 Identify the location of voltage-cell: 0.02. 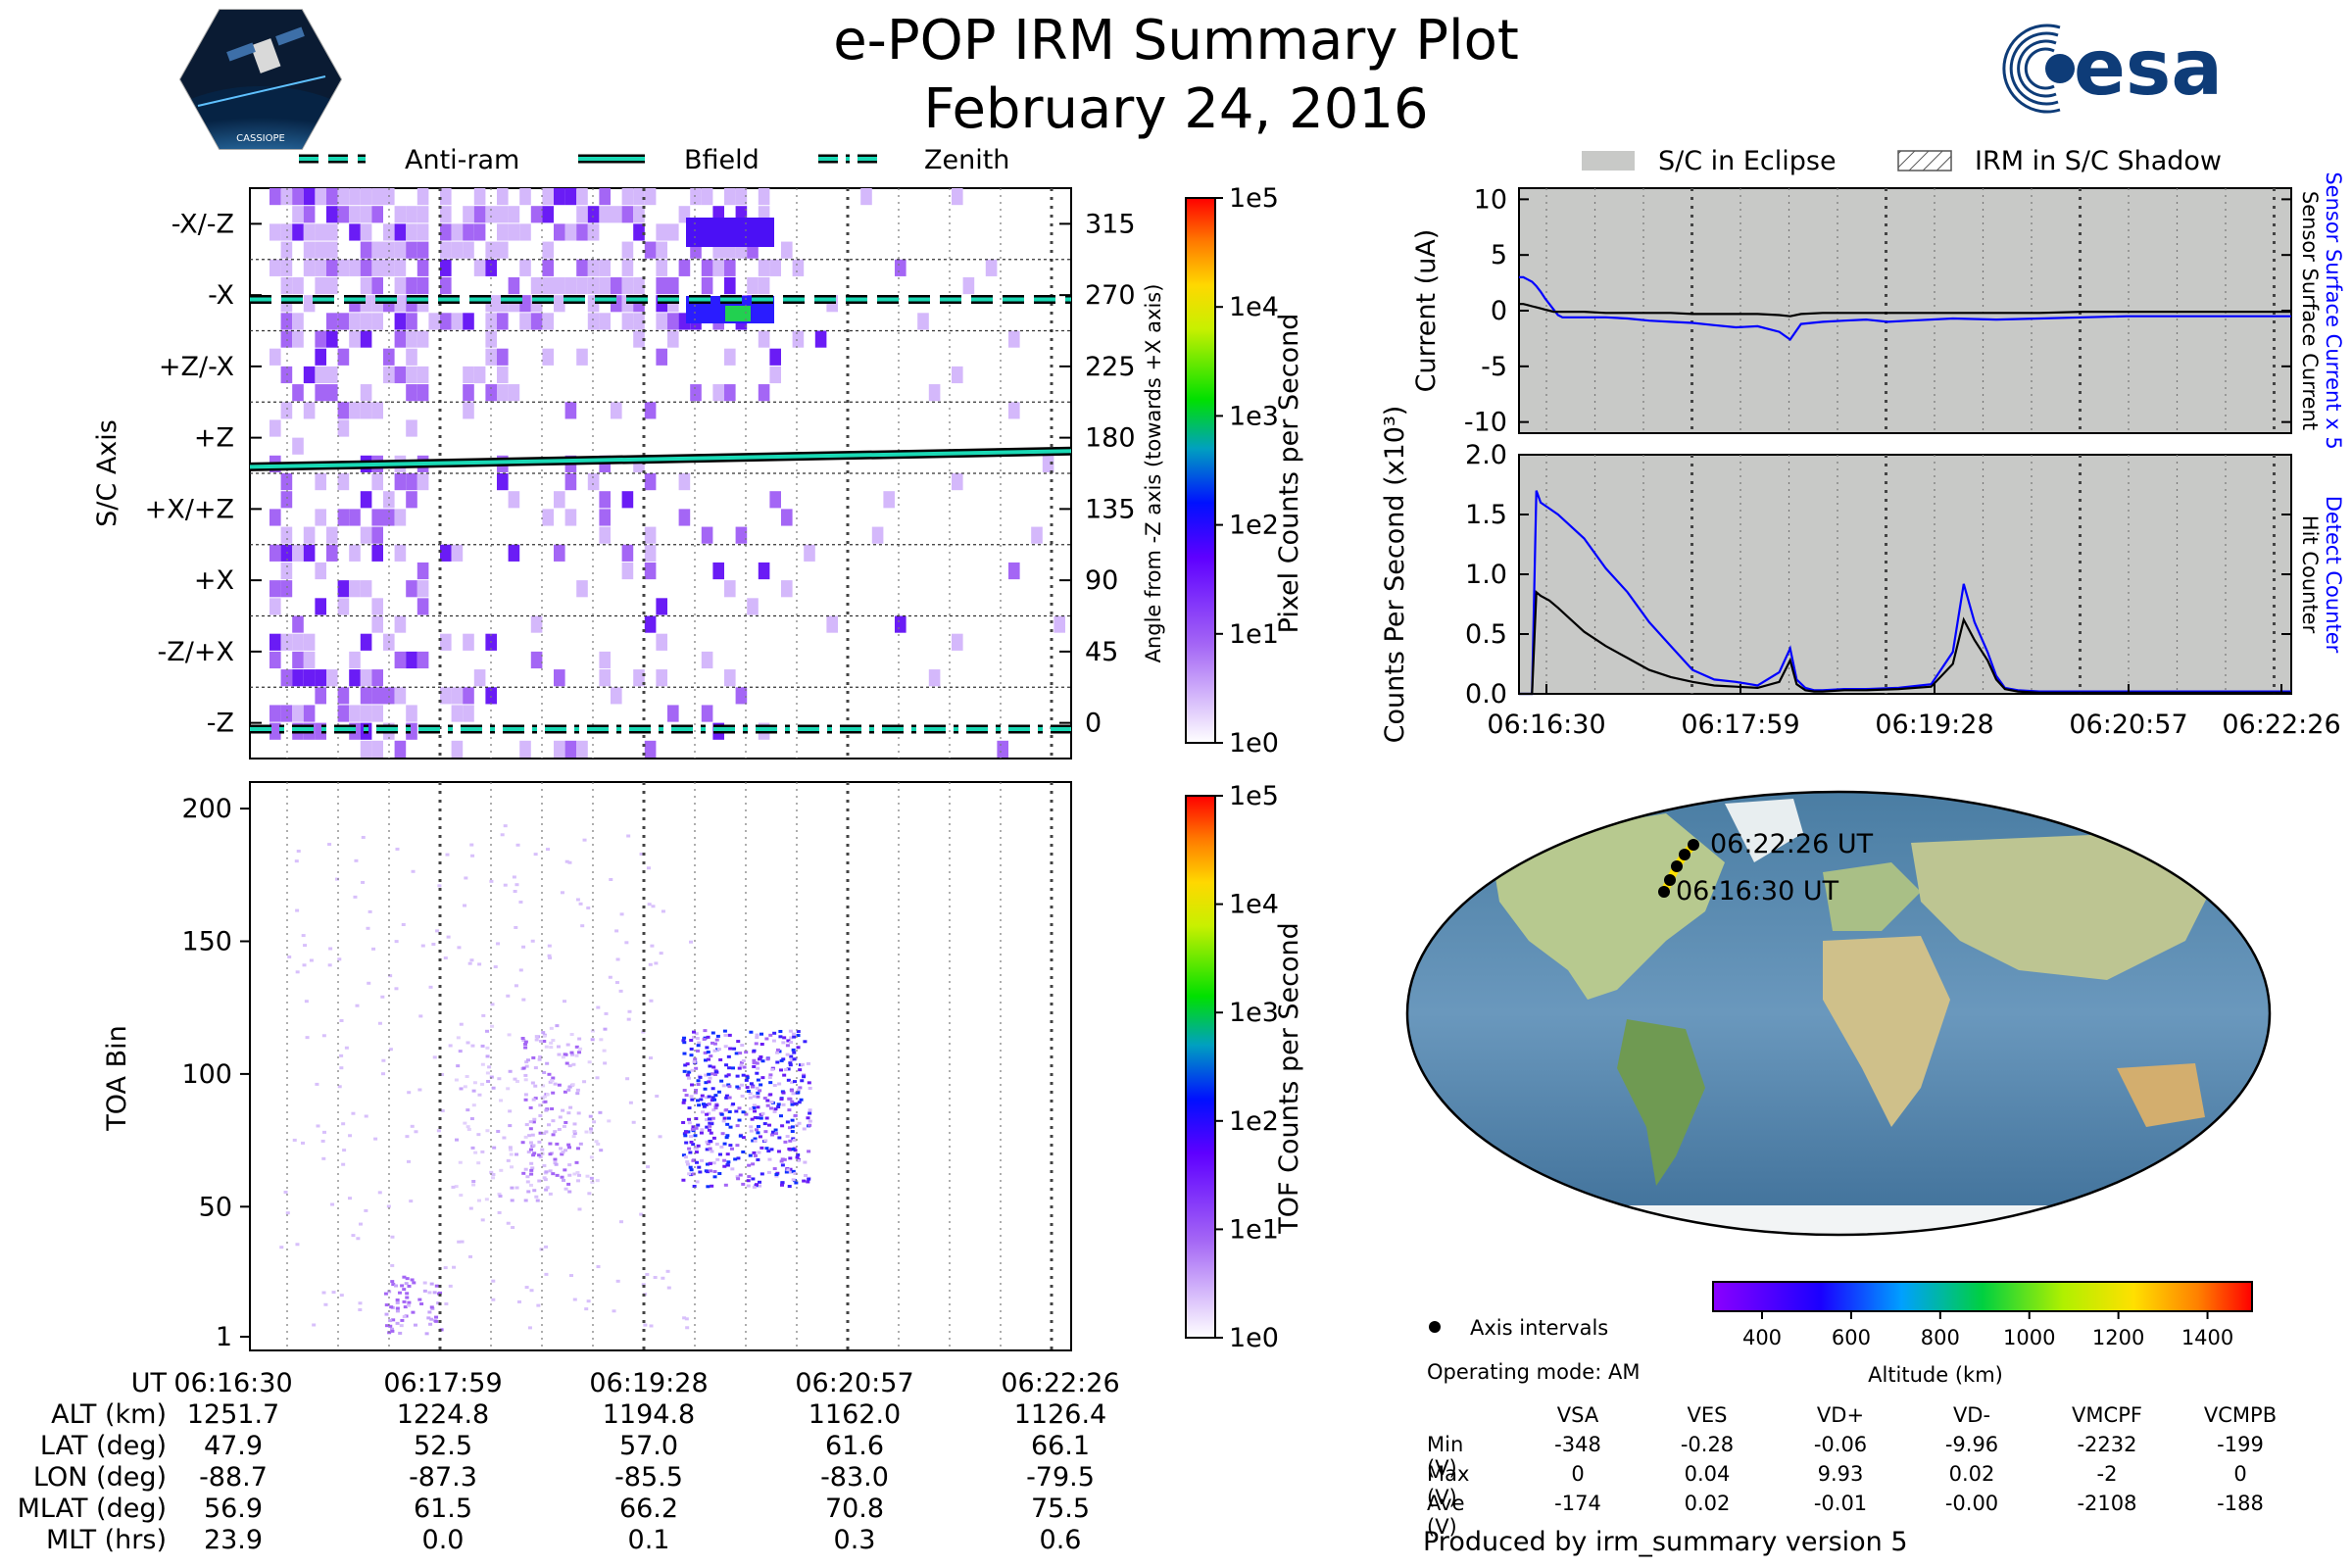
(1971, 1474).